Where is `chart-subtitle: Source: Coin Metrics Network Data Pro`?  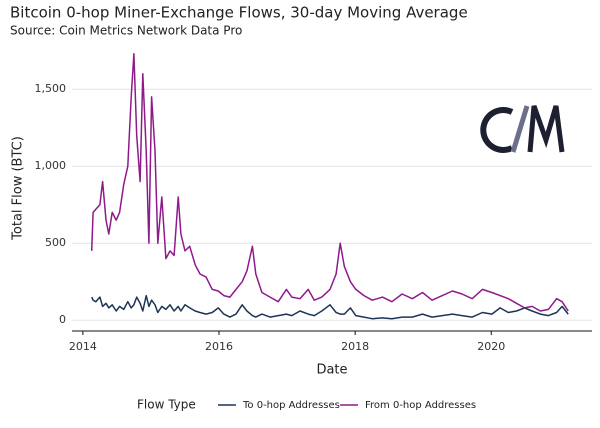
chart-subtitle: Source: Coin Metrics Network Data Pro is located at coordinates (126, 31).